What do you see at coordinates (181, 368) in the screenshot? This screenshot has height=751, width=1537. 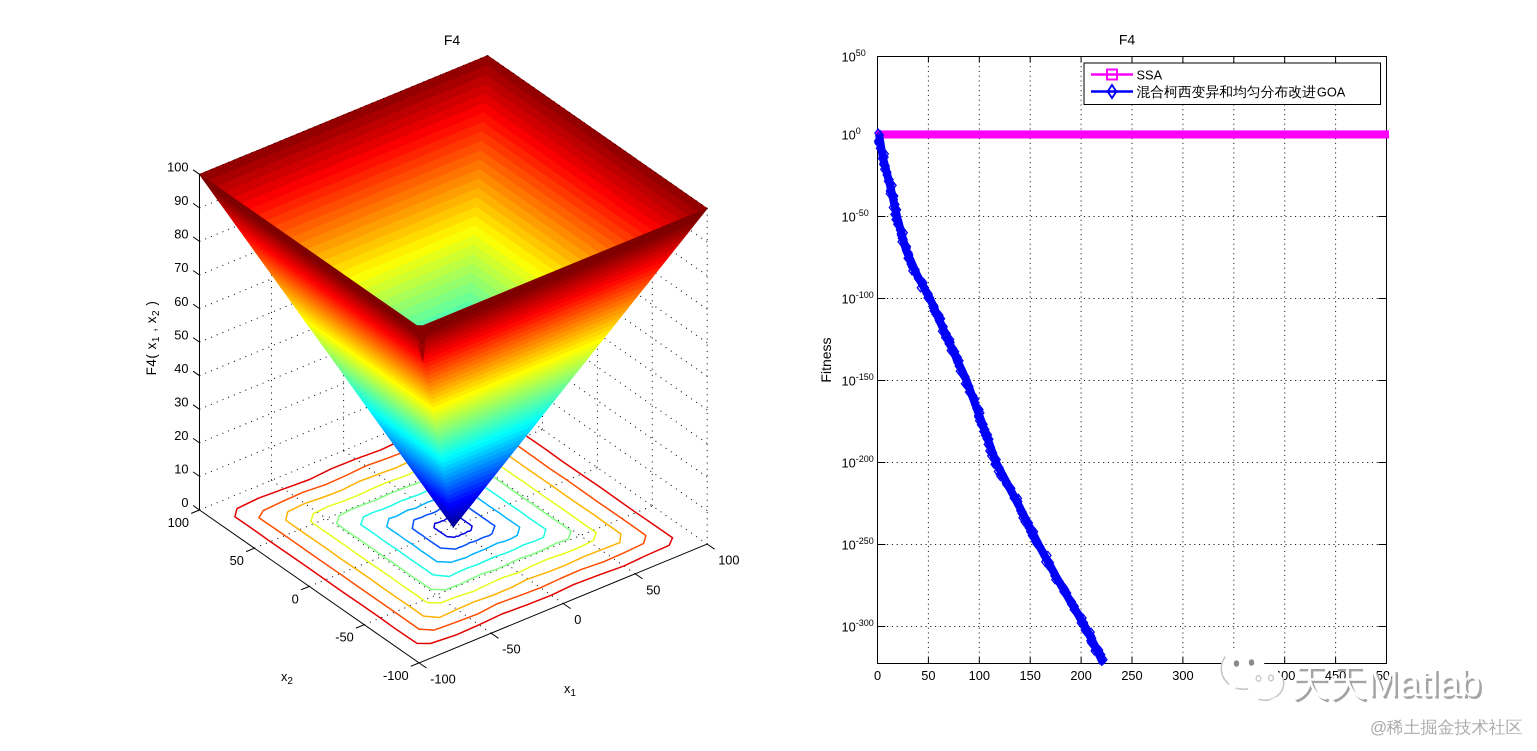 I see `svg-text: 40` at bounding box center [181, 368].